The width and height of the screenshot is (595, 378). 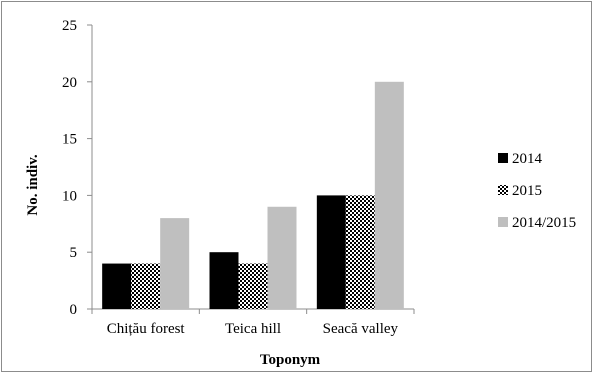 I want to click on x-tick-label: Chițău forest, so click(x=146, y=329).